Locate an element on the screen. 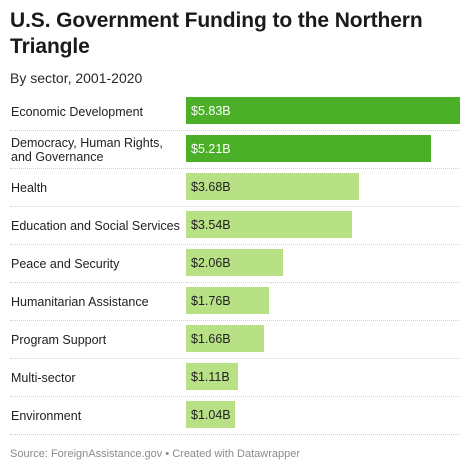  bar-row: Economic Development $5.83B is located at coordinates (235, 112).